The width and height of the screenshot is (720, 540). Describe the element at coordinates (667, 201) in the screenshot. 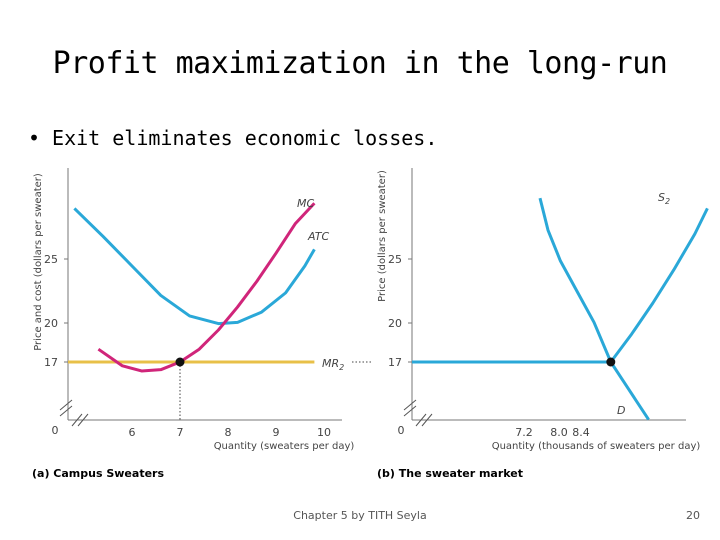

I see `s2-label-sub: 2` at that location.